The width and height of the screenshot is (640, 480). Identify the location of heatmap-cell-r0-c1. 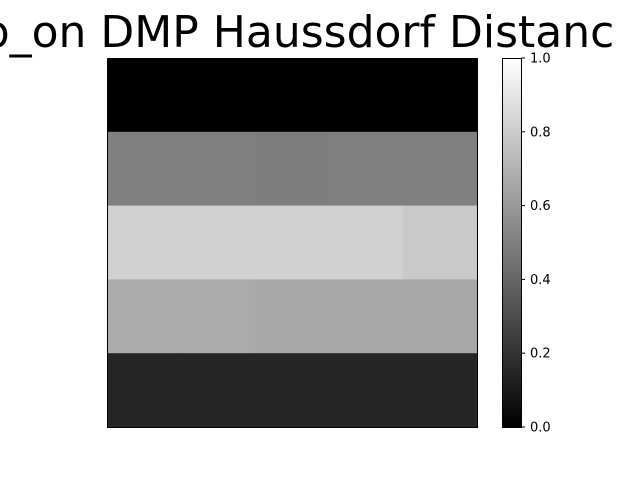
(218, 95).